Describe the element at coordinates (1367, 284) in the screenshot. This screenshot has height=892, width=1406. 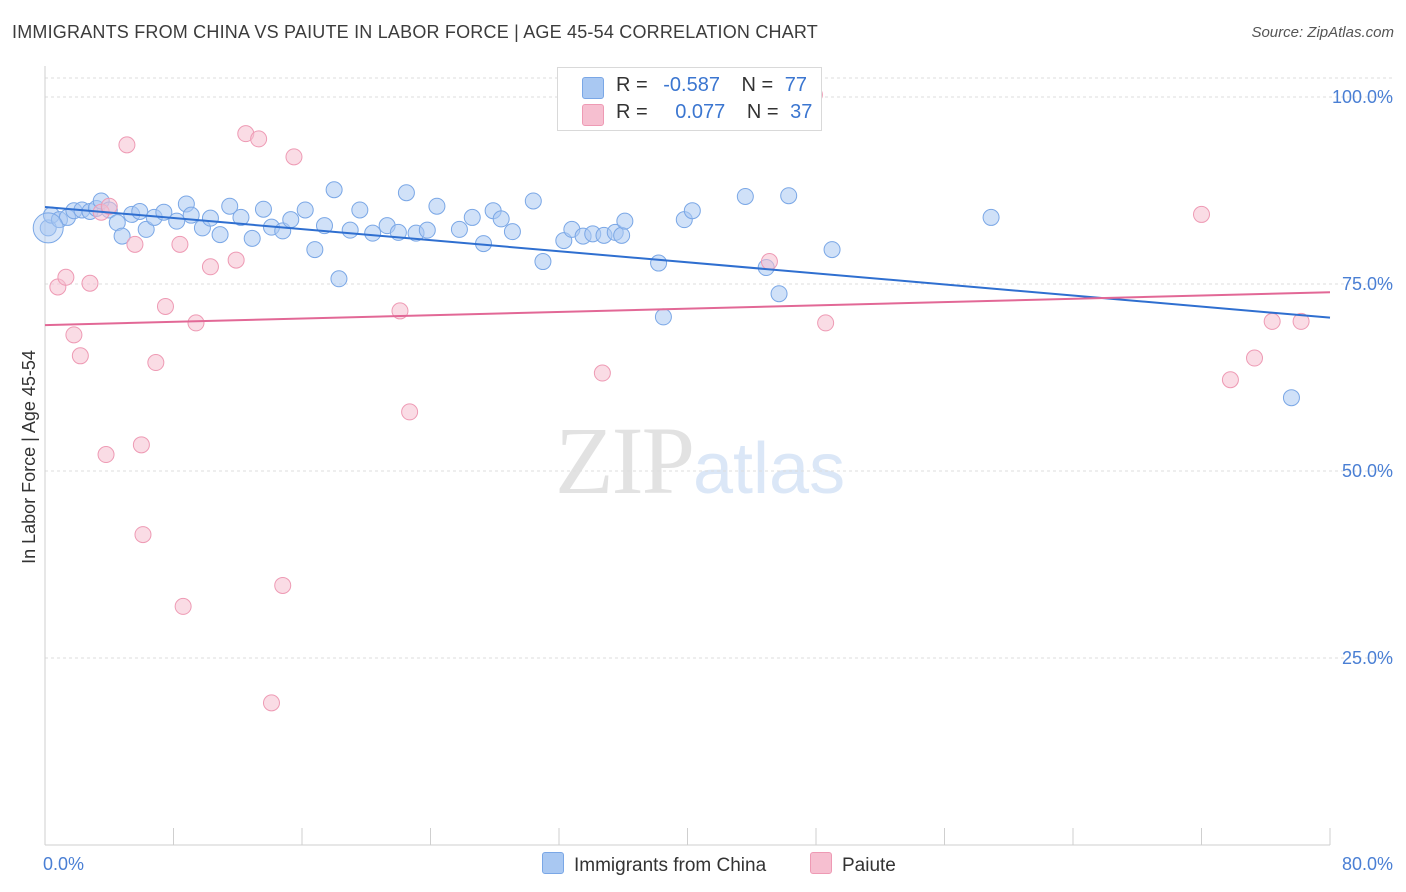
I see `y-tick-label: 75.0%` at that location.